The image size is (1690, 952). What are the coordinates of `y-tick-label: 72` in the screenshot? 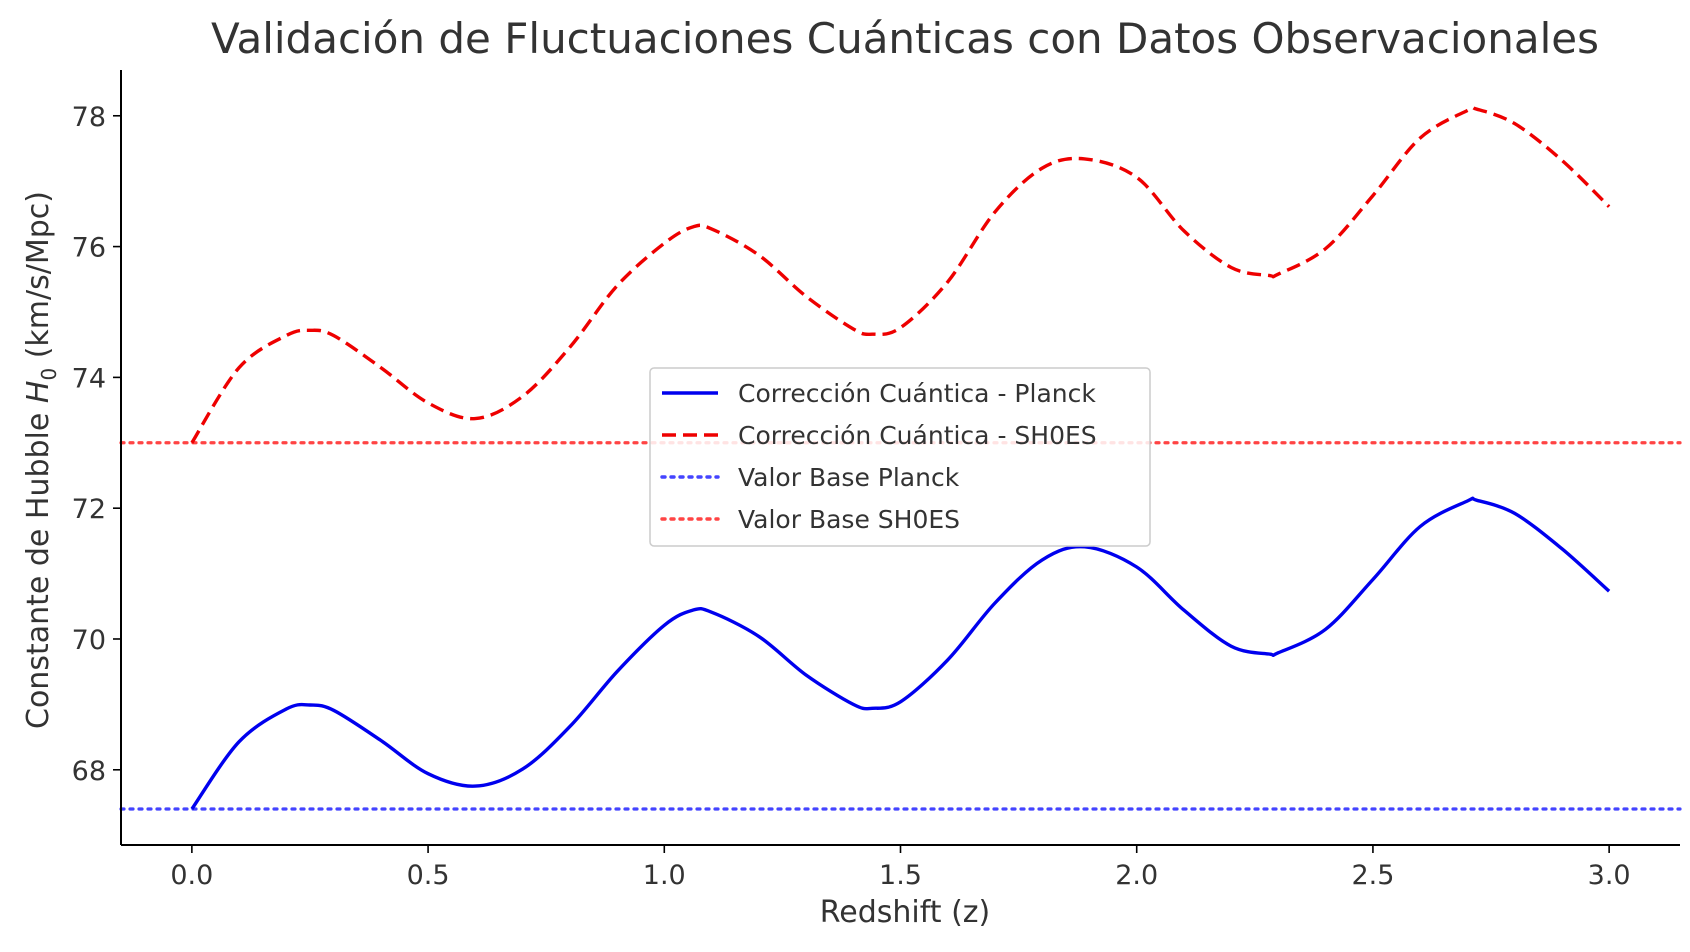 It's located at (89, 509).